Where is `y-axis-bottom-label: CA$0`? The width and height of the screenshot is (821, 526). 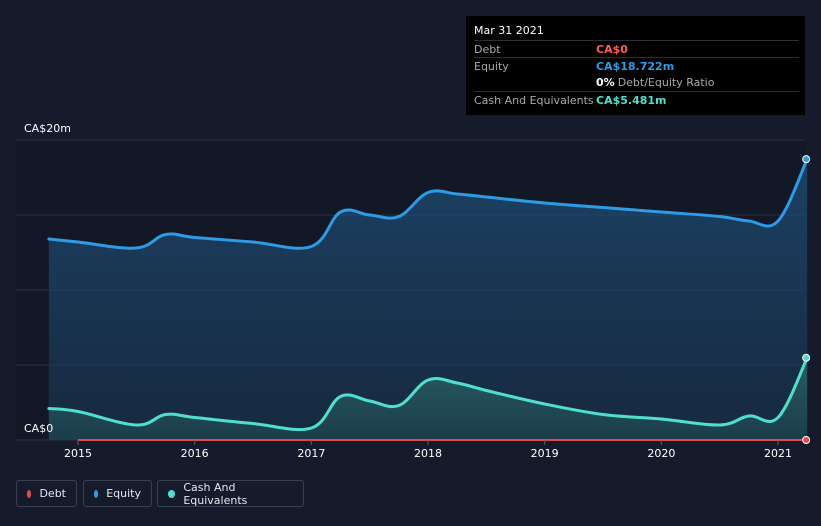
y-axis-bottom-label: CA$0 is located at coordinates (38, 428).